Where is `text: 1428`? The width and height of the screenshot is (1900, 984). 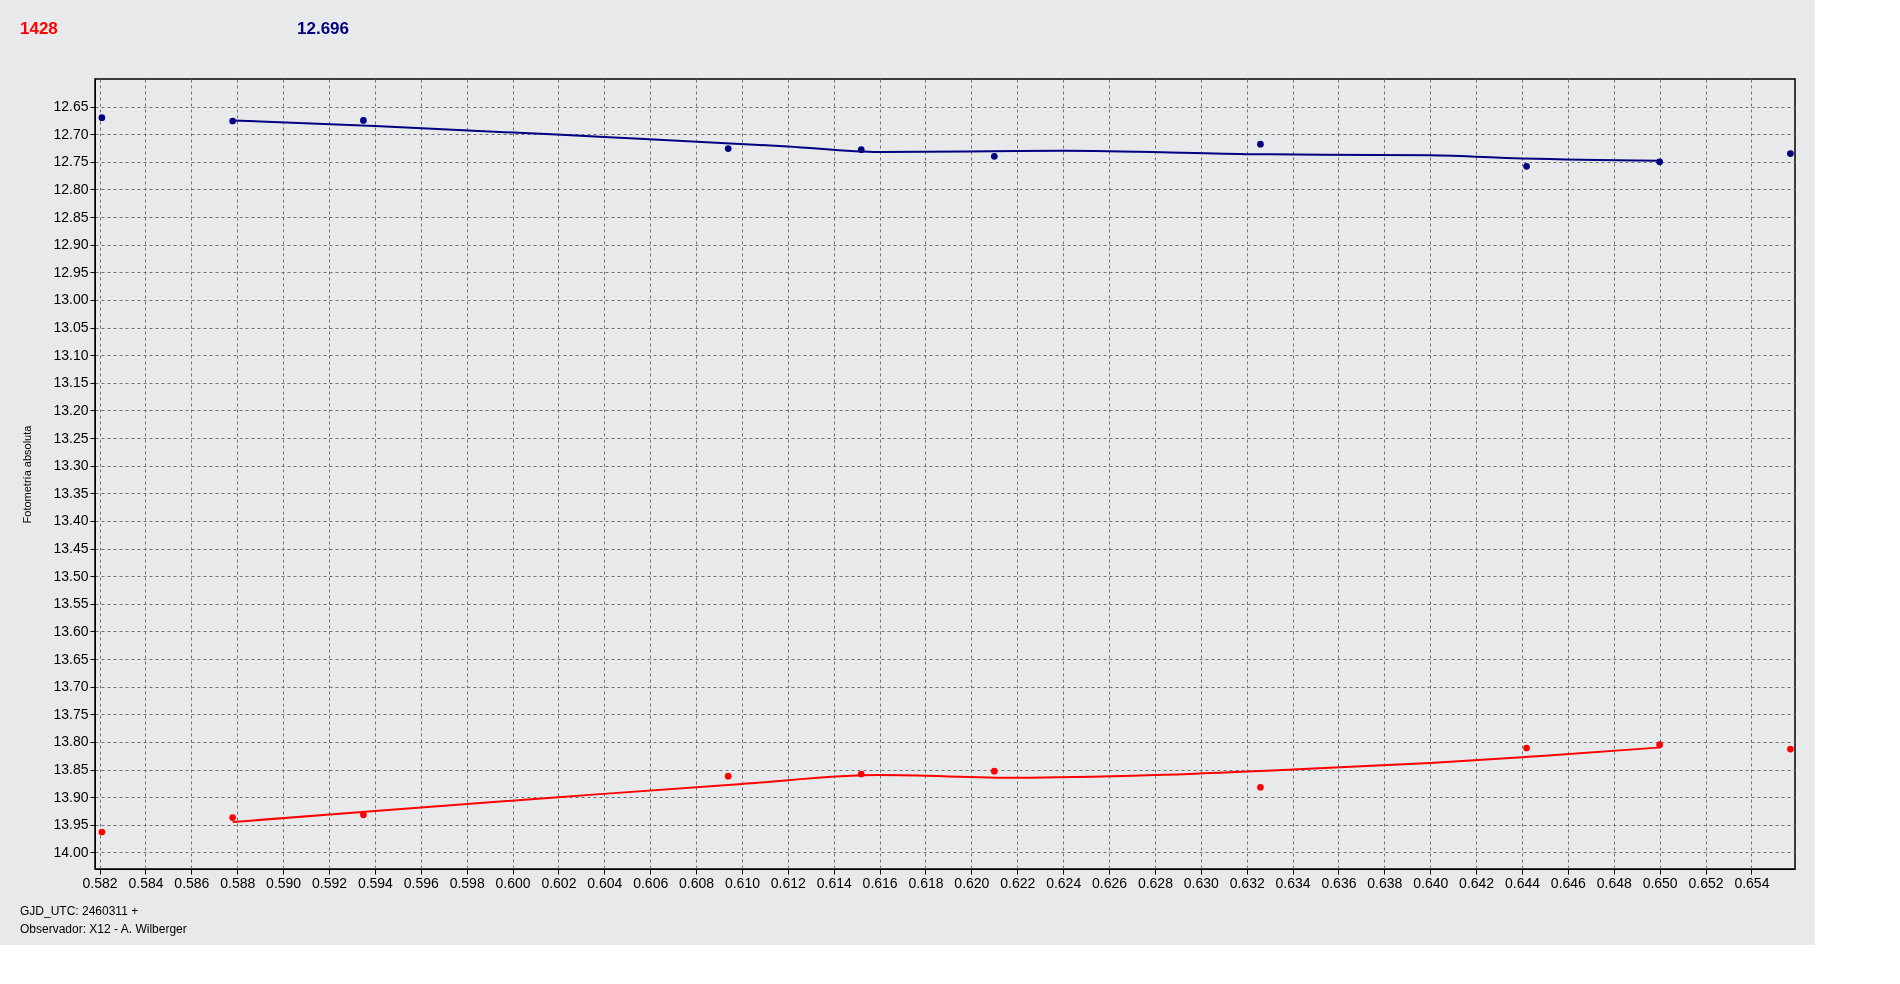
text: 1428 is located at coordinates (39, 28).